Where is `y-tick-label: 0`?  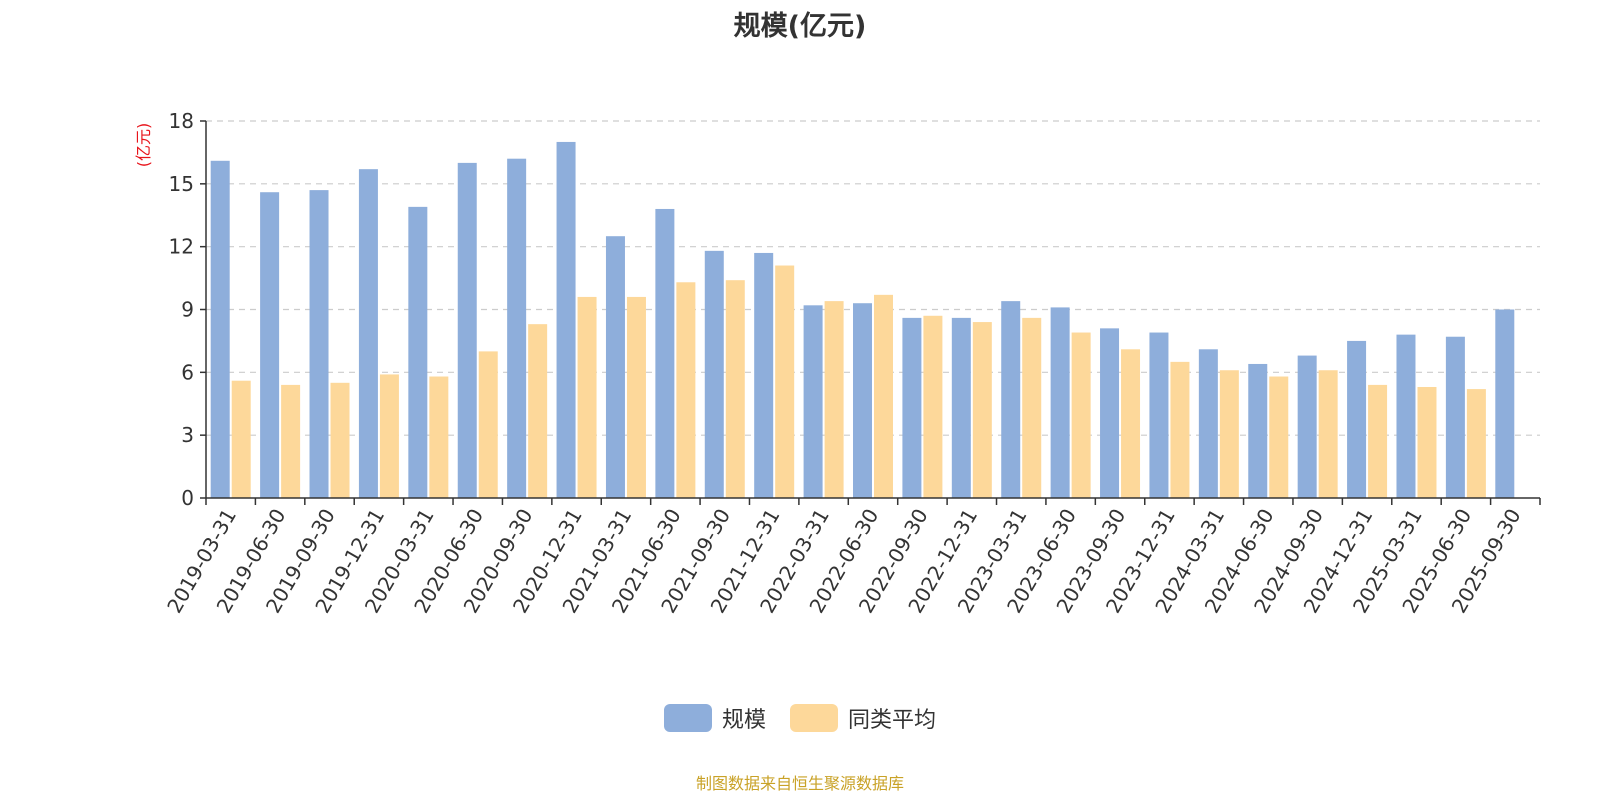 y-tick-label: 0 is located at coordinates (187, 498).